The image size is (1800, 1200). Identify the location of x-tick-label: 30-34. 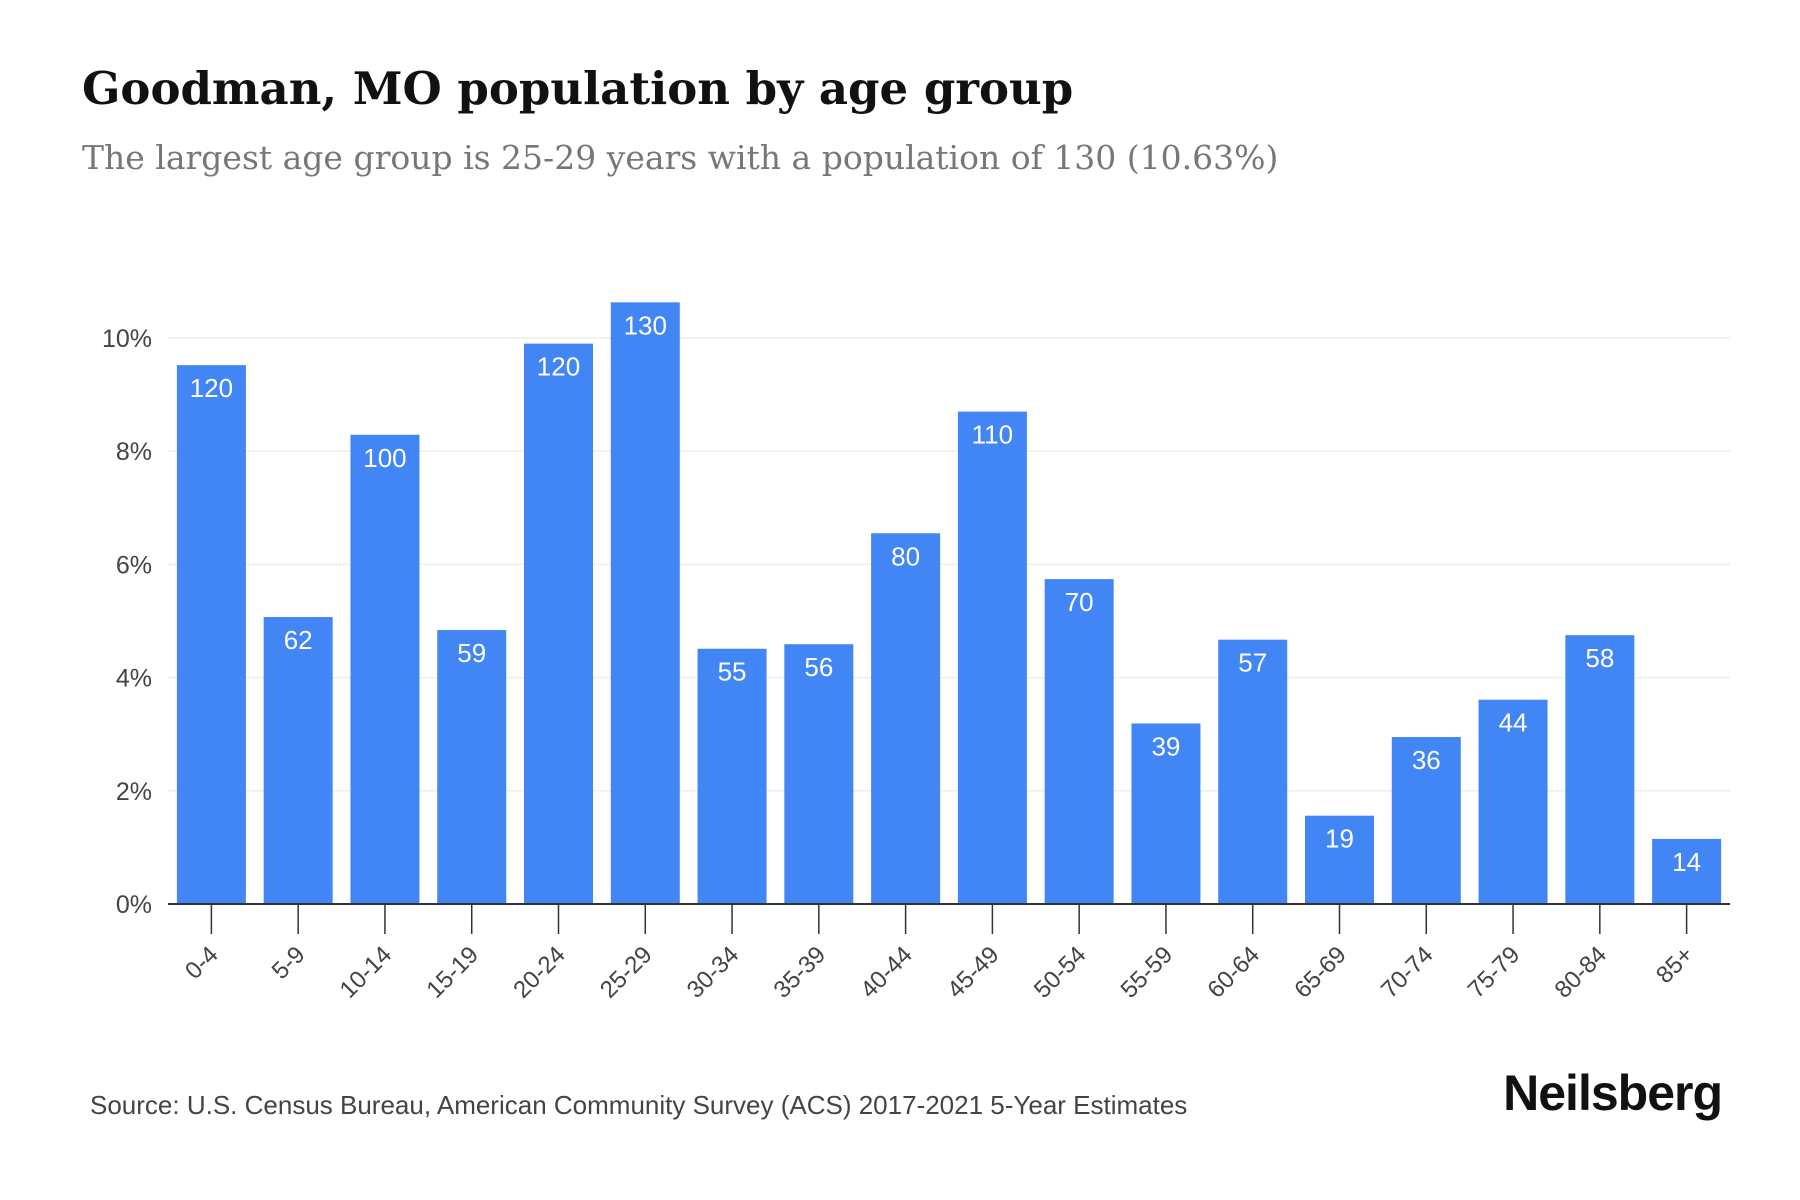
(713, 972).